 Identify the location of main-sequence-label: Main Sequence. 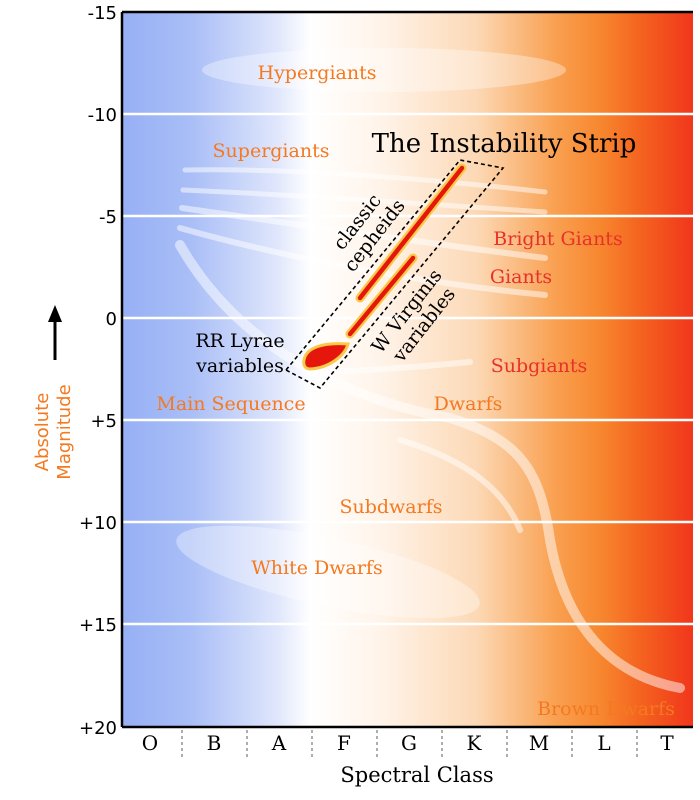
(230, 404).